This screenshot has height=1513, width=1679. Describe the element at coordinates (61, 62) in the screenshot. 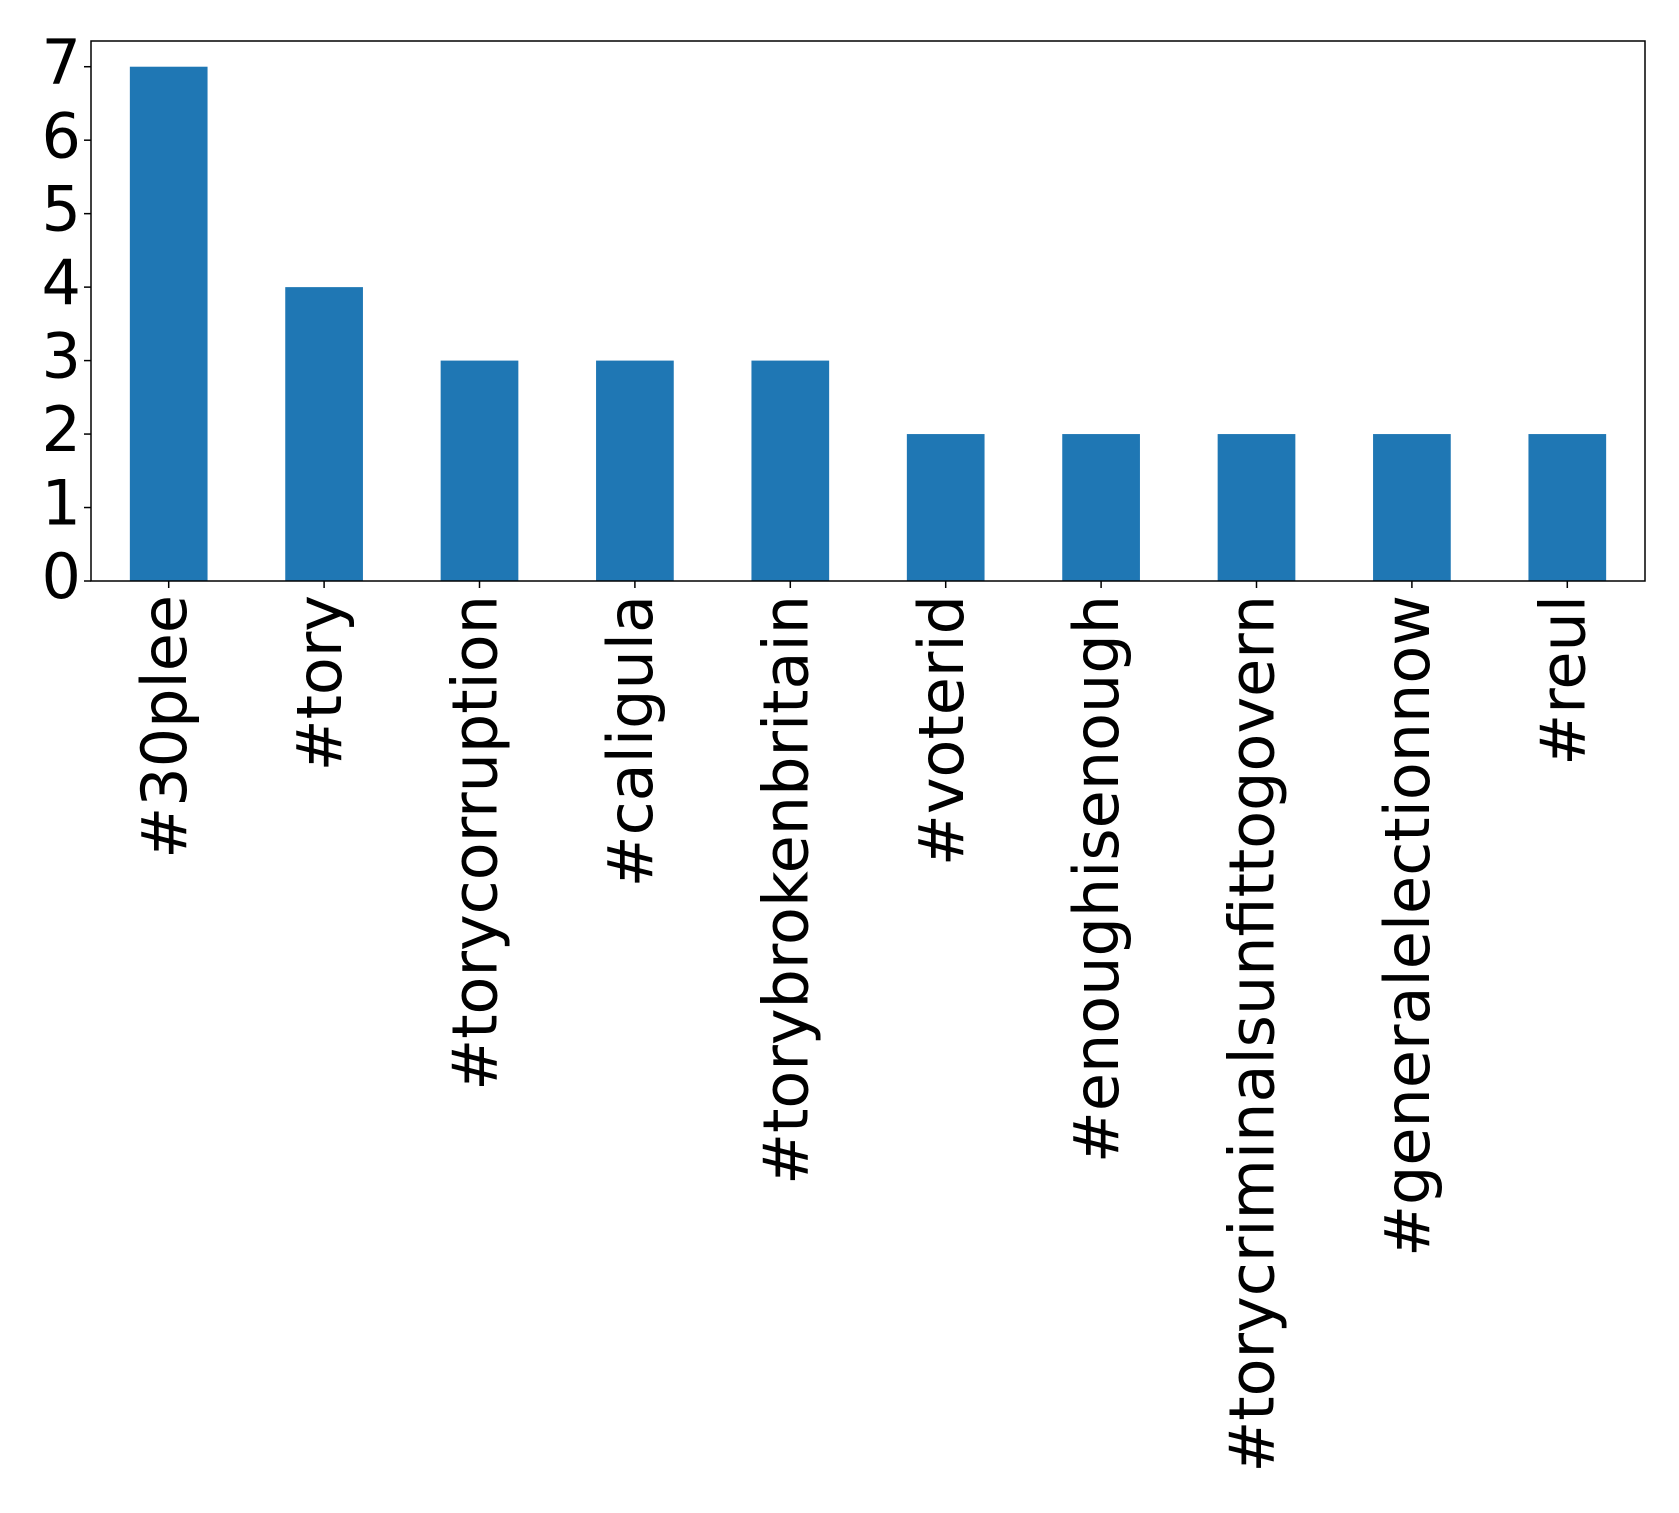

I see `y-tick-label: 7` at that location.